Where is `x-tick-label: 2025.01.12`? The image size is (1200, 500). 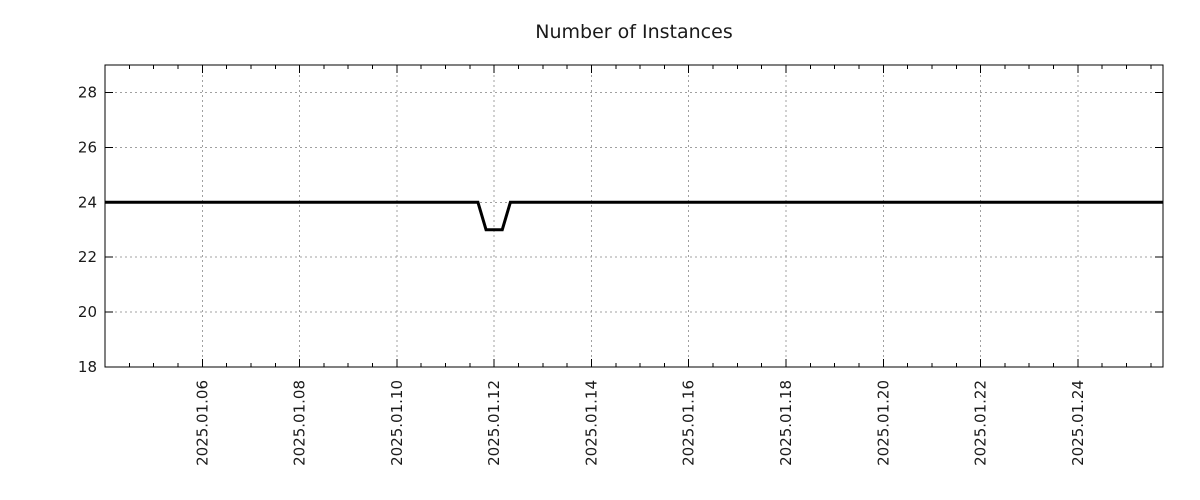
x-tick-label: 2025.01.12 is located at coordinates (494, 423).